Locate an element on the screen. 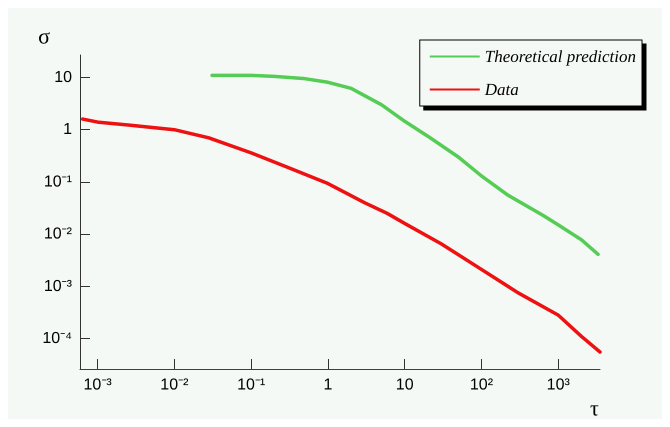  x-tick-label: 10⁻³ is located at coordinates (98, 385).